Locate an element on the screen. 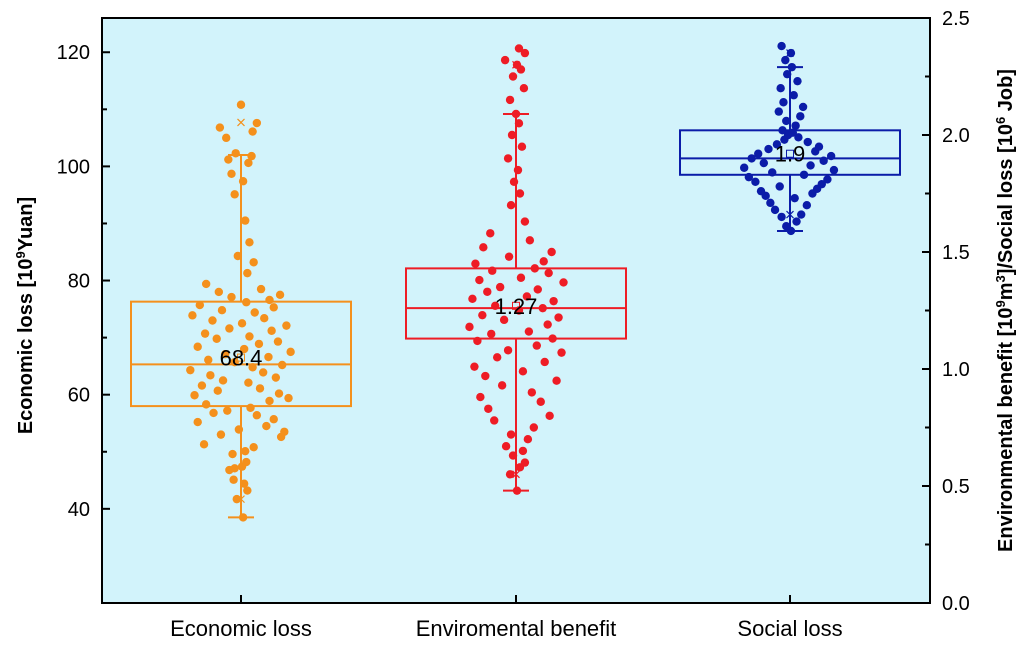  right-tick-label: 0.0 is located at coordinates (956, 604).